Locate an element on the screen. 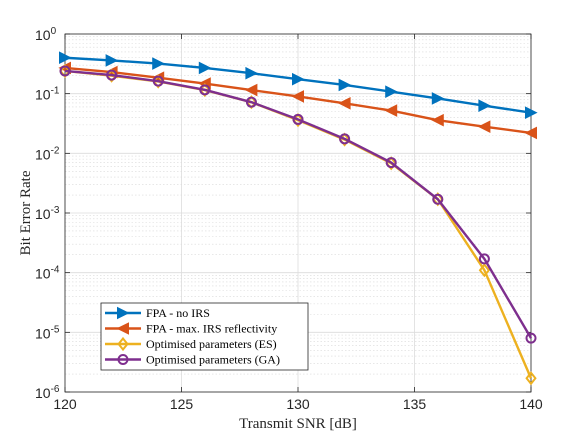  x-tick-label: 135 is located at coordinates (415, 404).